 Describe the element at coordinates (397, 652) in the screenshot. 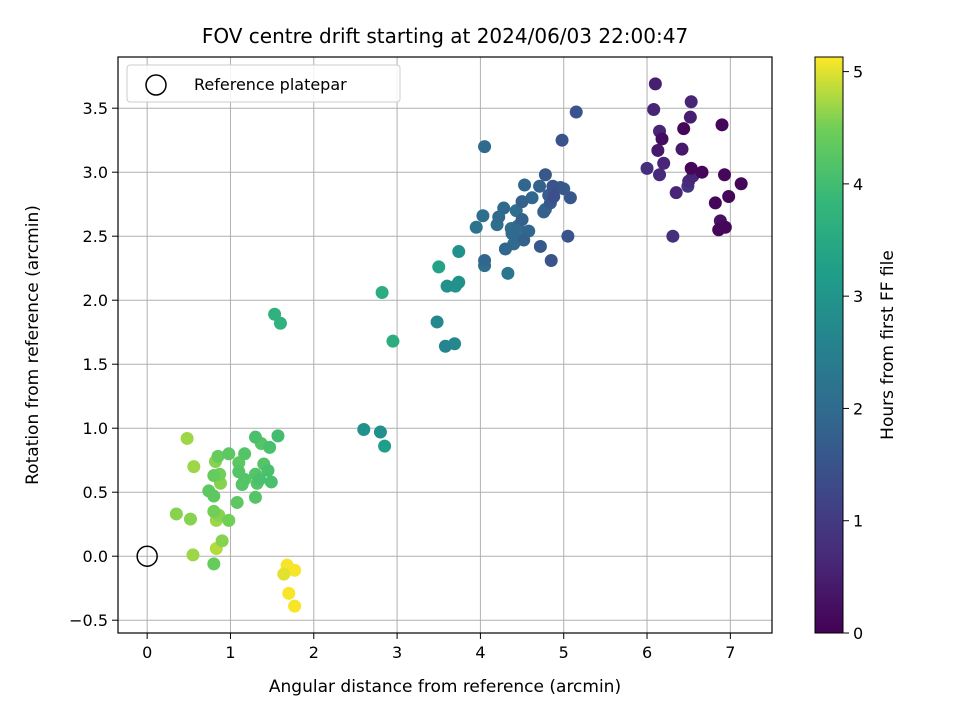

I see `x-tick-label: 3` at that location.